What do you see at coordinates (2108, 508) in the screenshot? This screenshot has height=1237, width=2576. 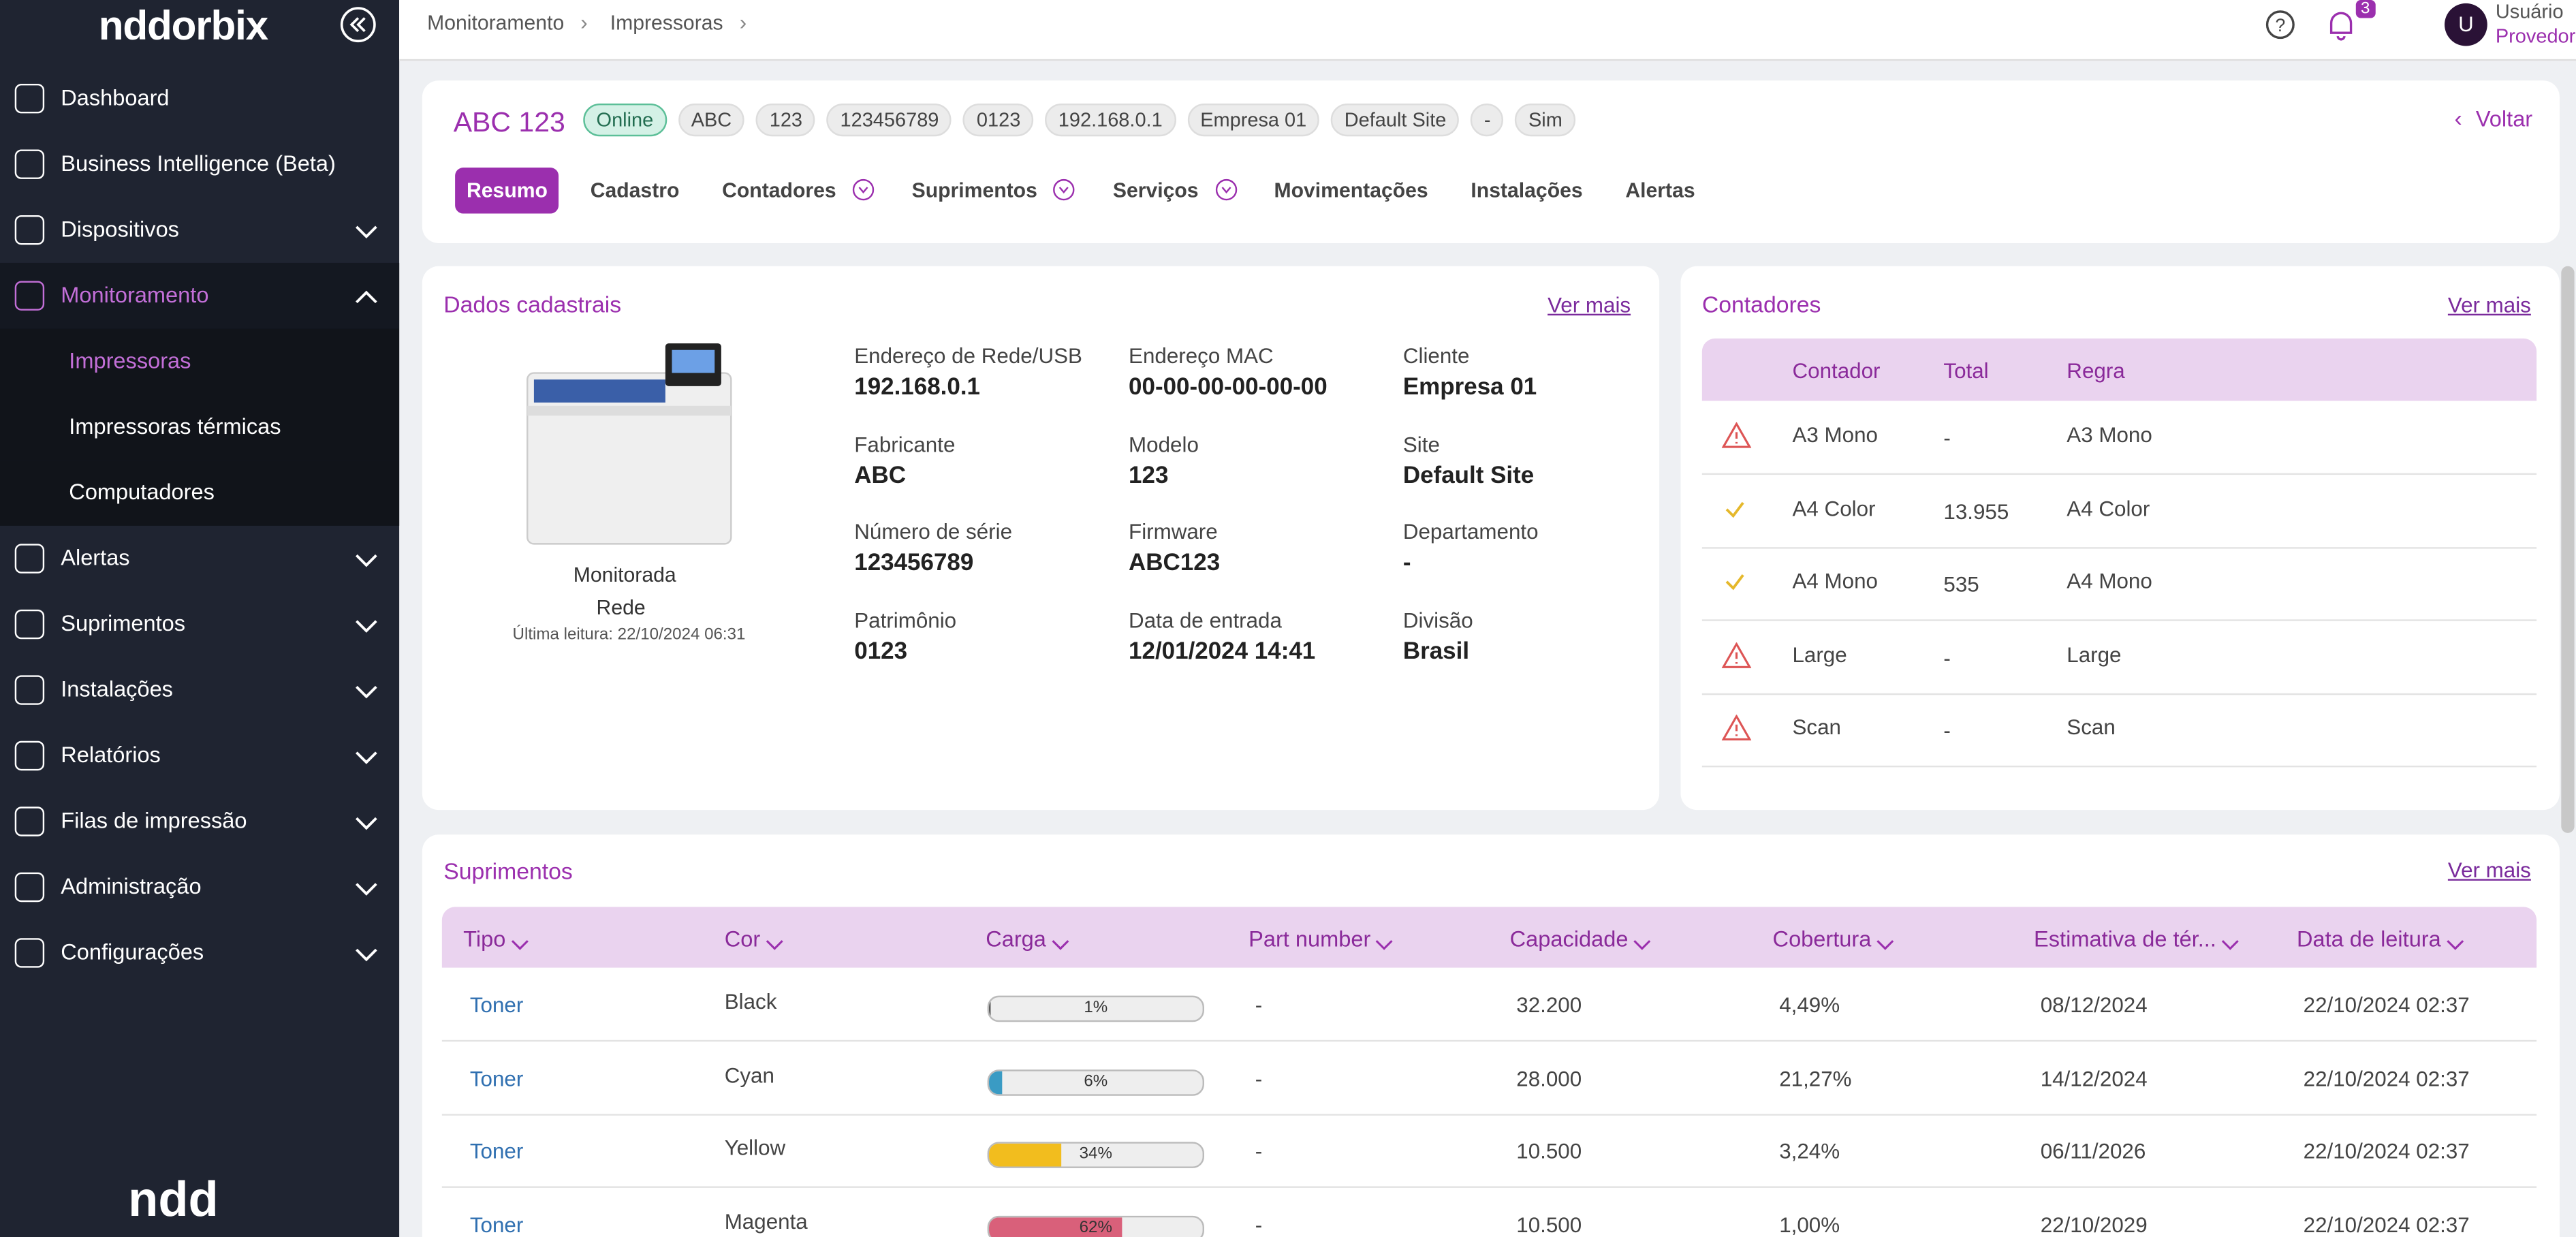 I see `table-cell: A4 Color` at bounding box center [2108, 508].